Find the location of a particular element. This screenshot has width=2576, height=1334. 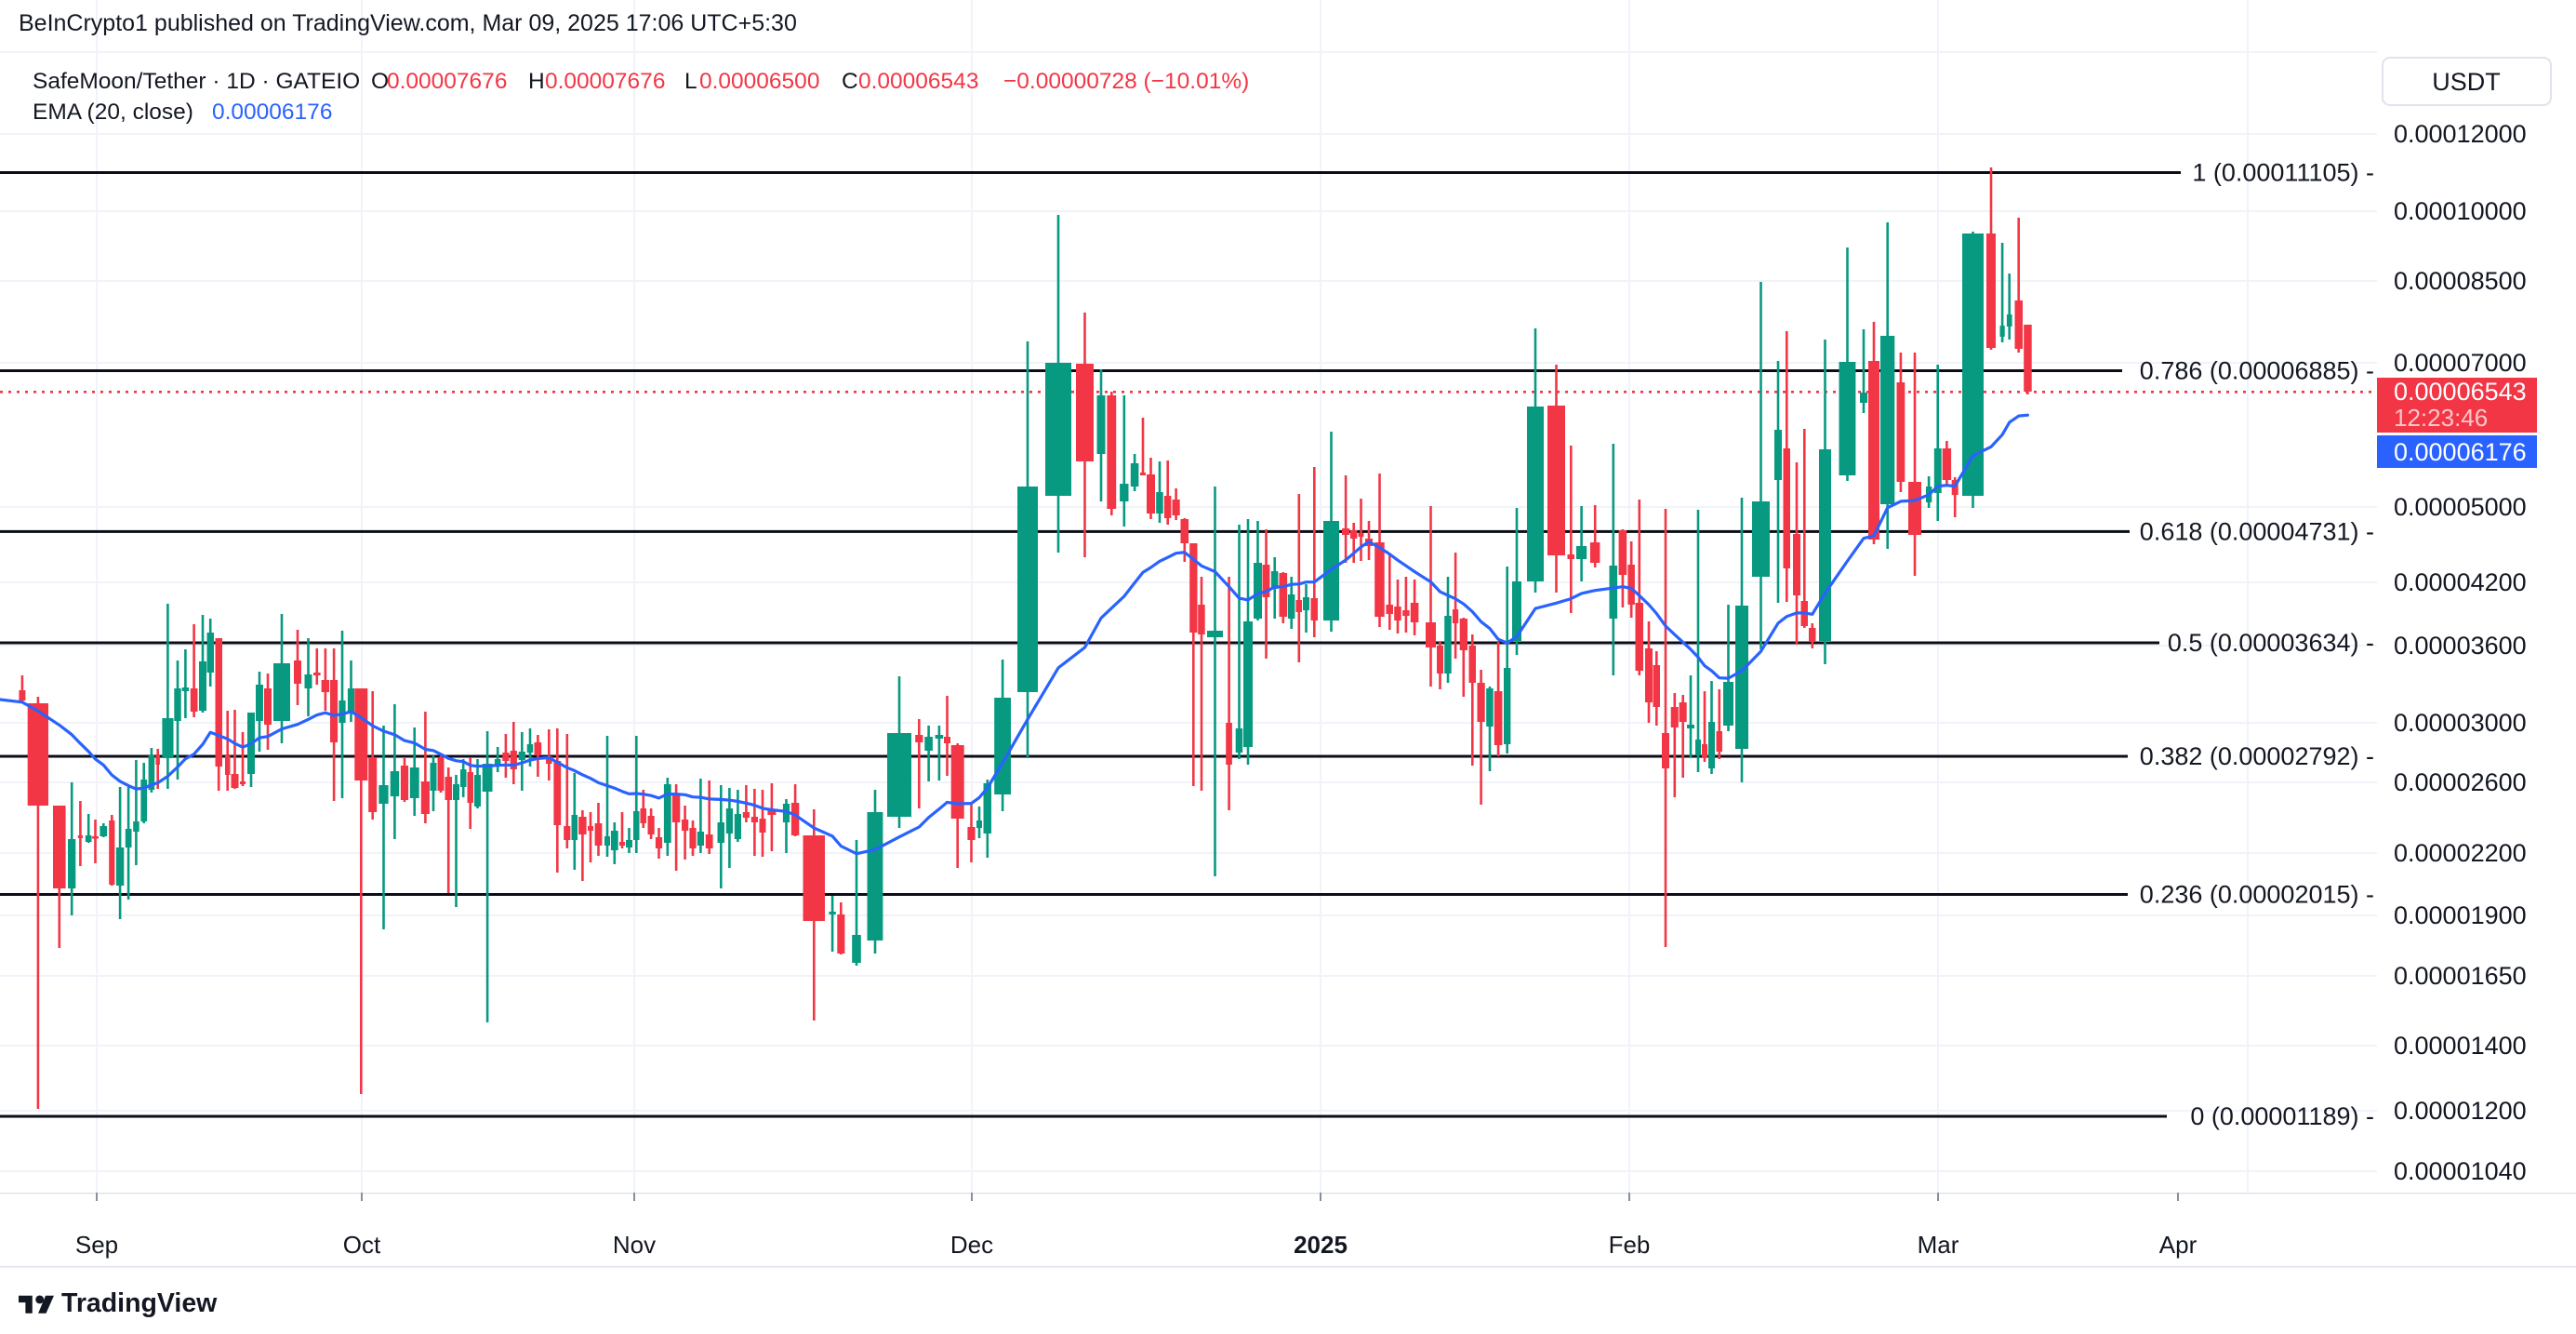

svg-text: 0.00004200 is located at coordinates (2460, 582).